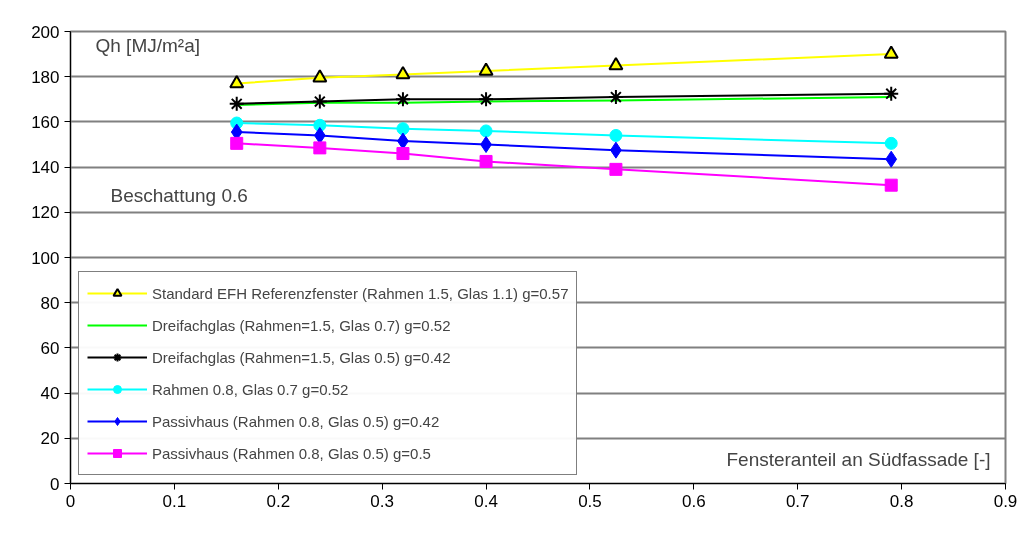  Describe the element at coordinates (148, 45) in the screenshot. I see `y-axis-title: Qh [MJ/m²a]` at that location.